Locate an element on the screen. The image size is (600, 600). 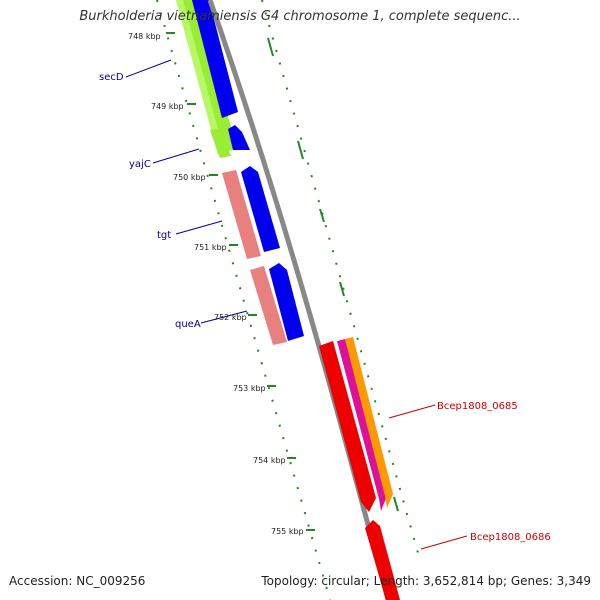
kbp-label: 755 kbp is located at coordinates (287, 531).